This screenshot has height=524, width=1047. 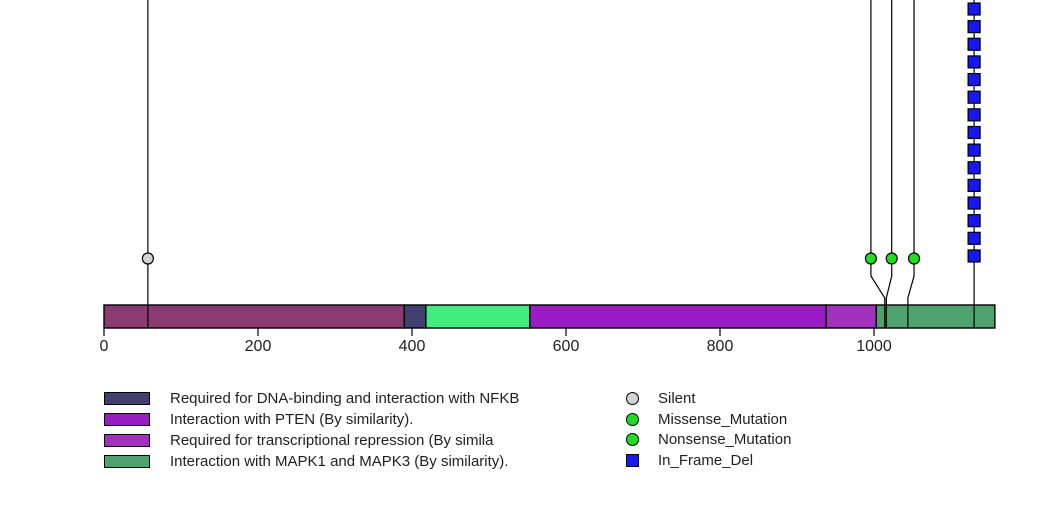 What do you see at coordinates (723, 419) in the screenshot?
I see `mutation-legend-label-1: Missense_Mutation` at bounding box center [723, 419].